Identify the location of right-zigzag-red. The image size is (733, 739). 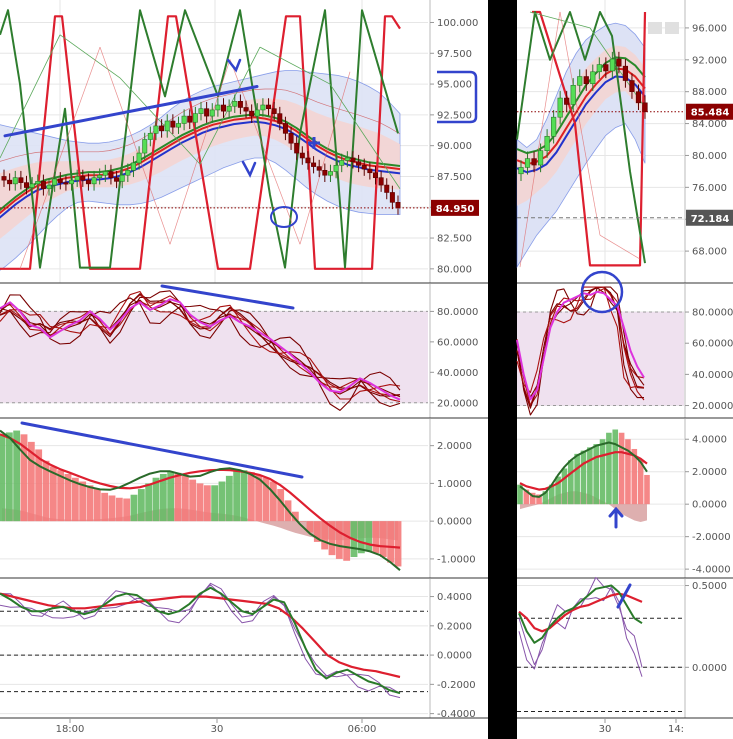
(589, 138).